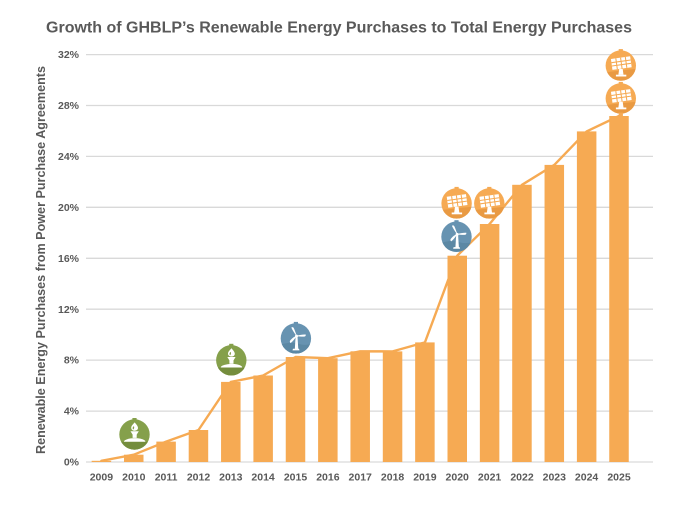 The image size is (679, 505). Describe the element at coordinates (166, 478) in the screenshot. I see `svg-text: 2011` at that location.